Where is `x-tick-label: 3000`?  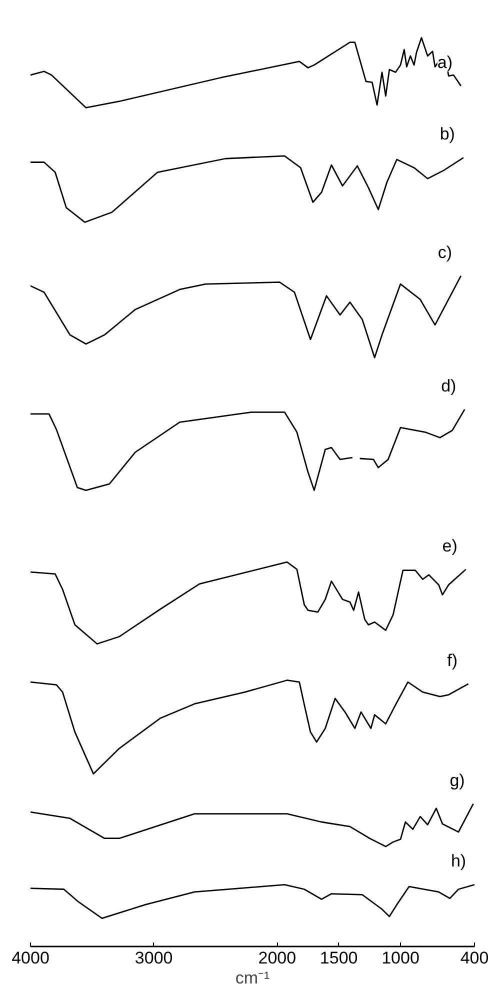 x-tick-label: 3000 is located at coordinates (153, 958).